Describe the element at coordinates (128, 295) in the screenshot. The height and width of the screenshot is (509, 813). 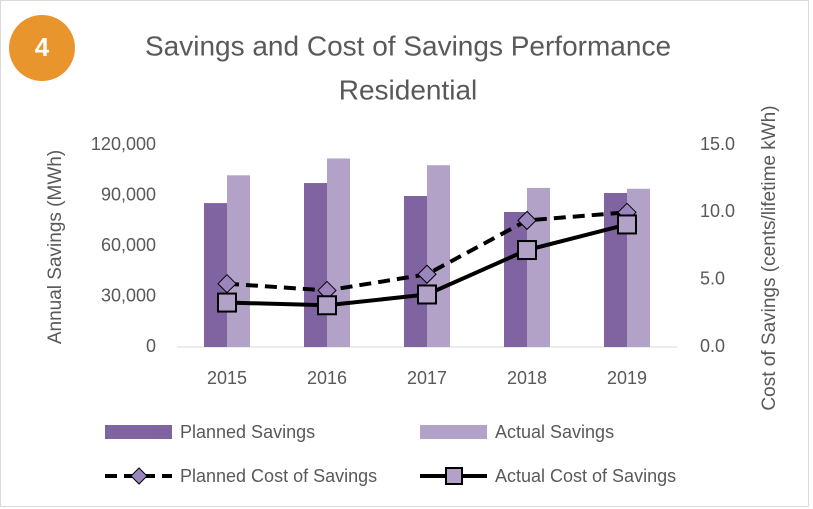
I see `y-tick-label: 30,000` at that location.